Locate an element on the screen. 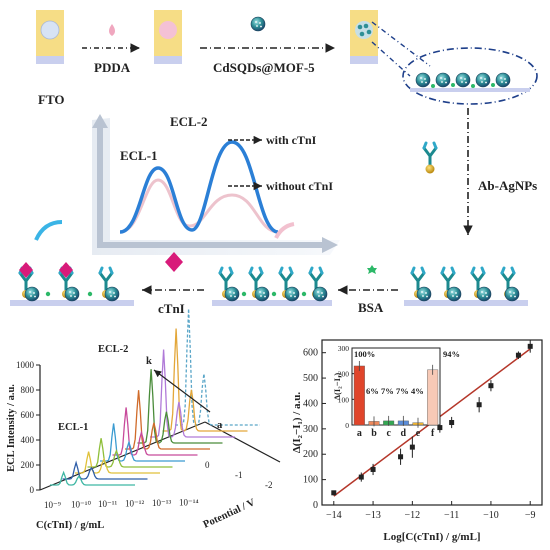 The width and height of the screenshot is (550, 550). label-ctni: cTnI is located at coordinates (171, 308).